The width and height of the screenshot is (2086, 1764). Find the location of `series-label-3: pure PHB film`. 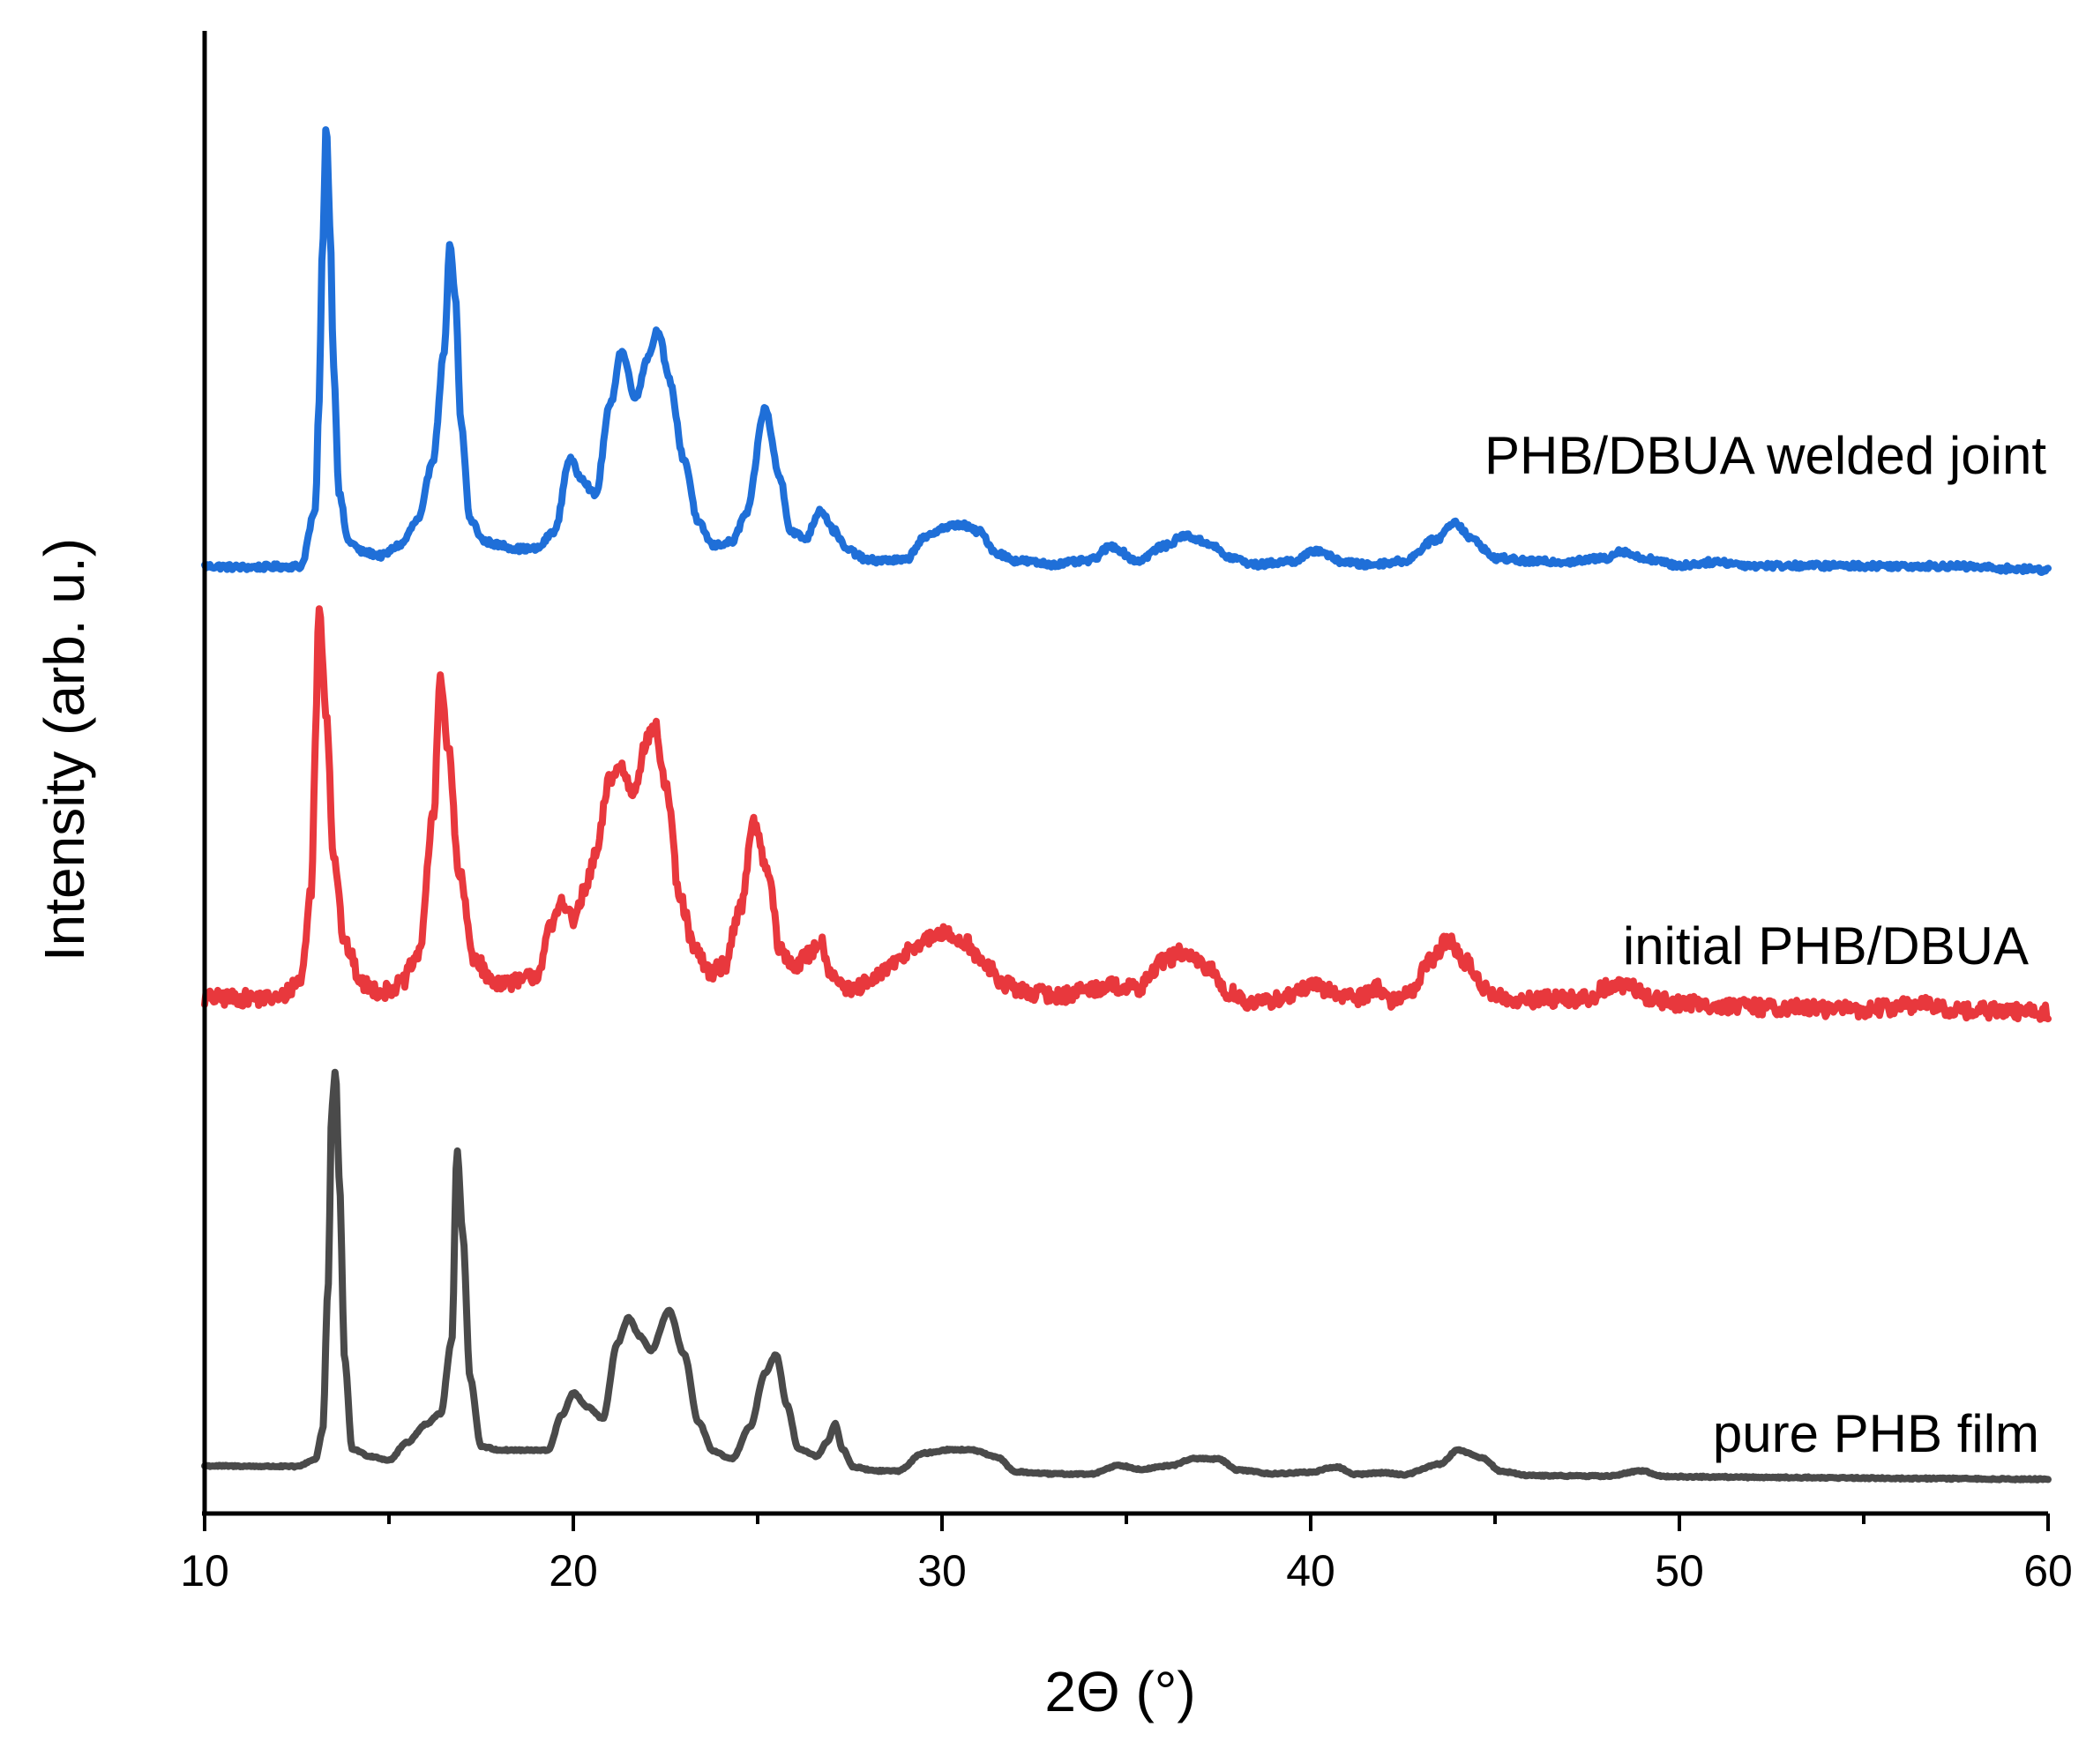

series-label-3: pure PHB film is located at coordinates (1876, 1433).